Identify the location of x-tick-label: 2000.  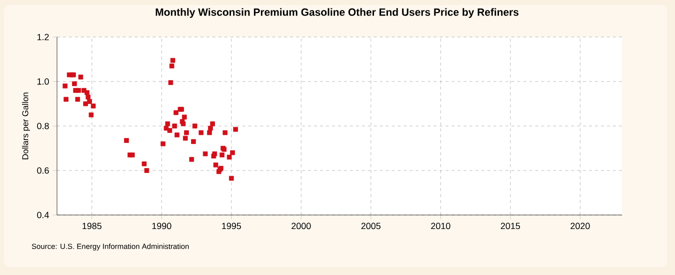
(301, 226).